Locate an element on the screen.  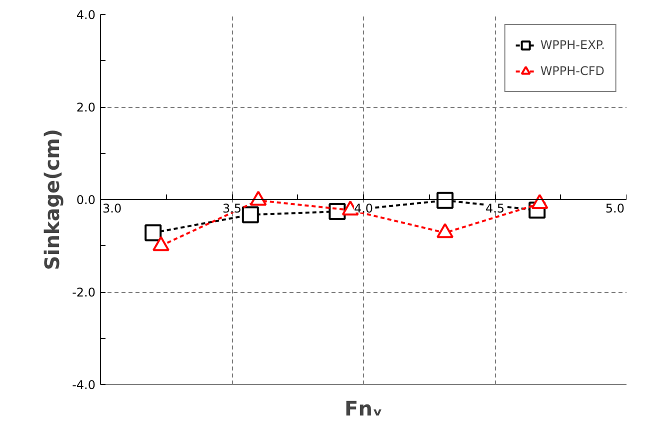
legend-label: WPPH-EXP. is located at coordinates (572, 45).